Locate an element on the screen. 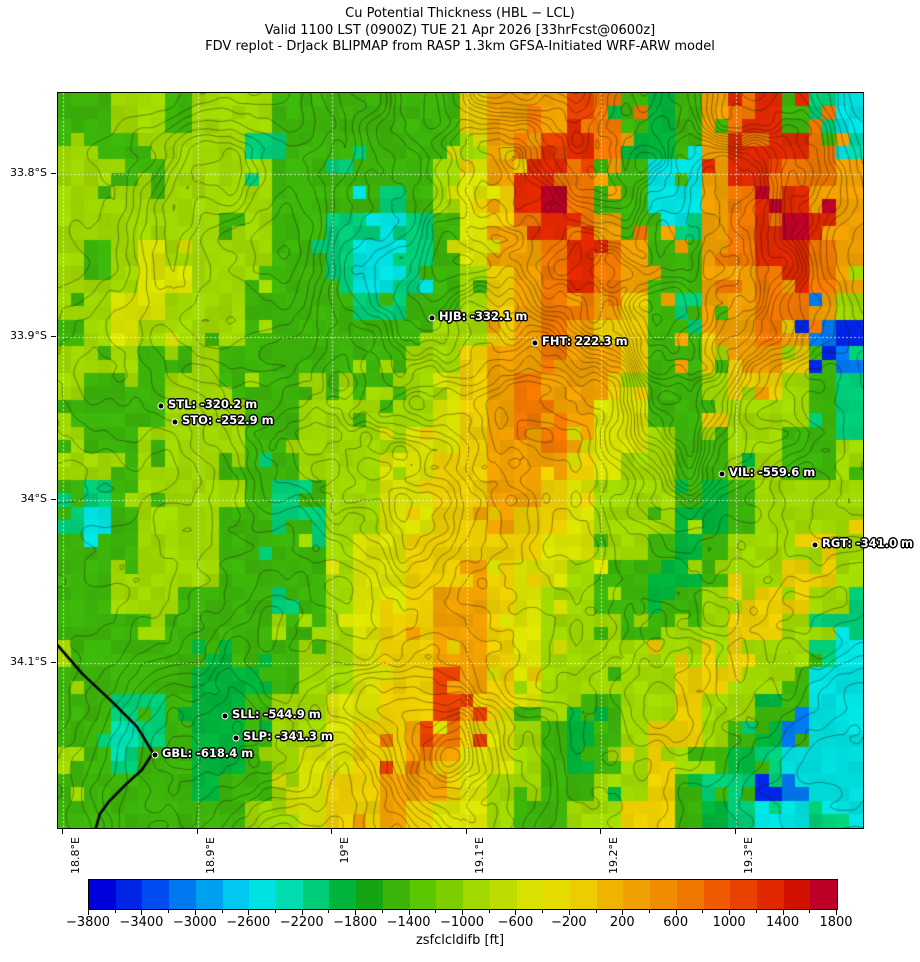 The image size is (920, 962). x-tick-label: 19.2°E is located at coordinates (613, 855).